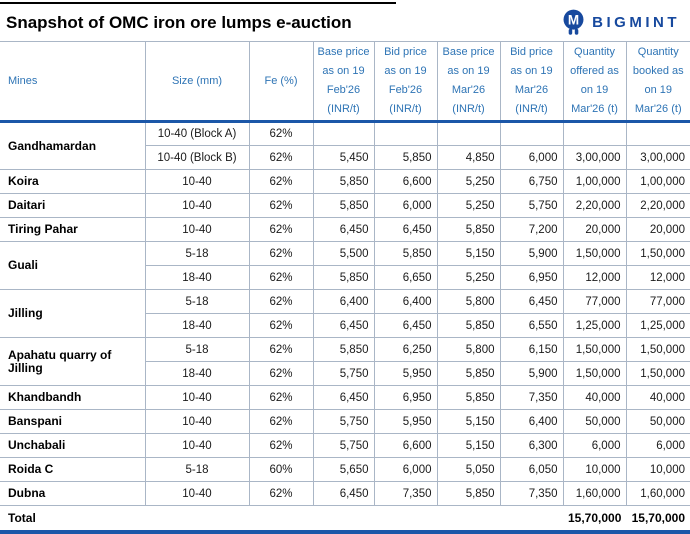 This screenshot has width=690, height=534. What do you see at coordinates (468, 82) in the screenshot?
I see `col-header-base-price-mar: Base price as on 19 Mar'26 (INR/t)` at bounding box center [468, 82].